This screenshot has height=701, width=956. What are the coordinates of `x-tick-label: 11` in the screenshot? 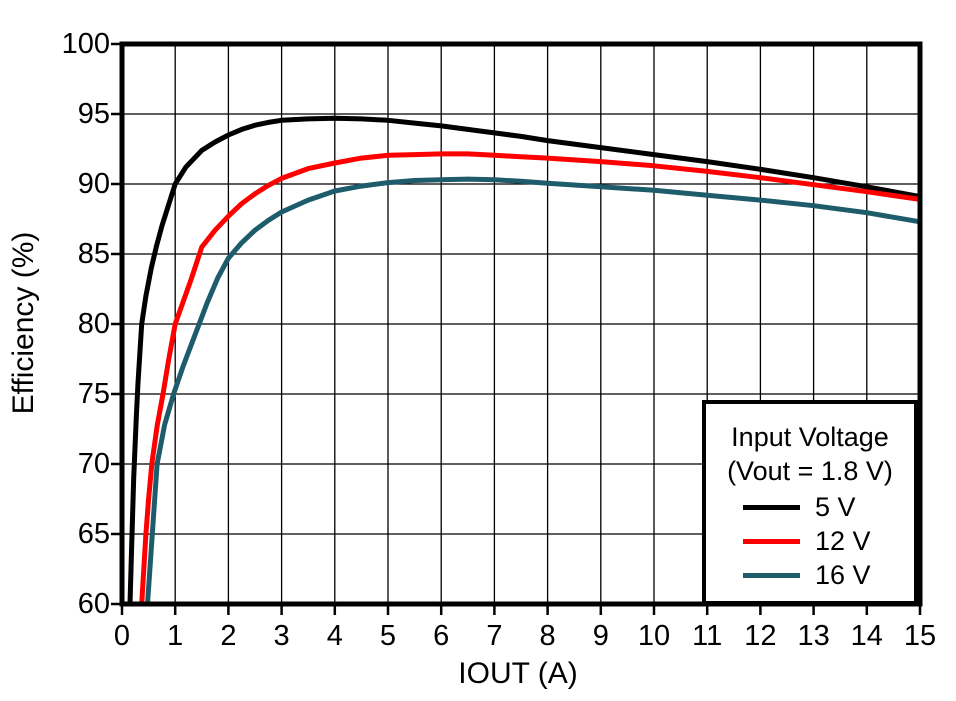 It's located at (707, 636).